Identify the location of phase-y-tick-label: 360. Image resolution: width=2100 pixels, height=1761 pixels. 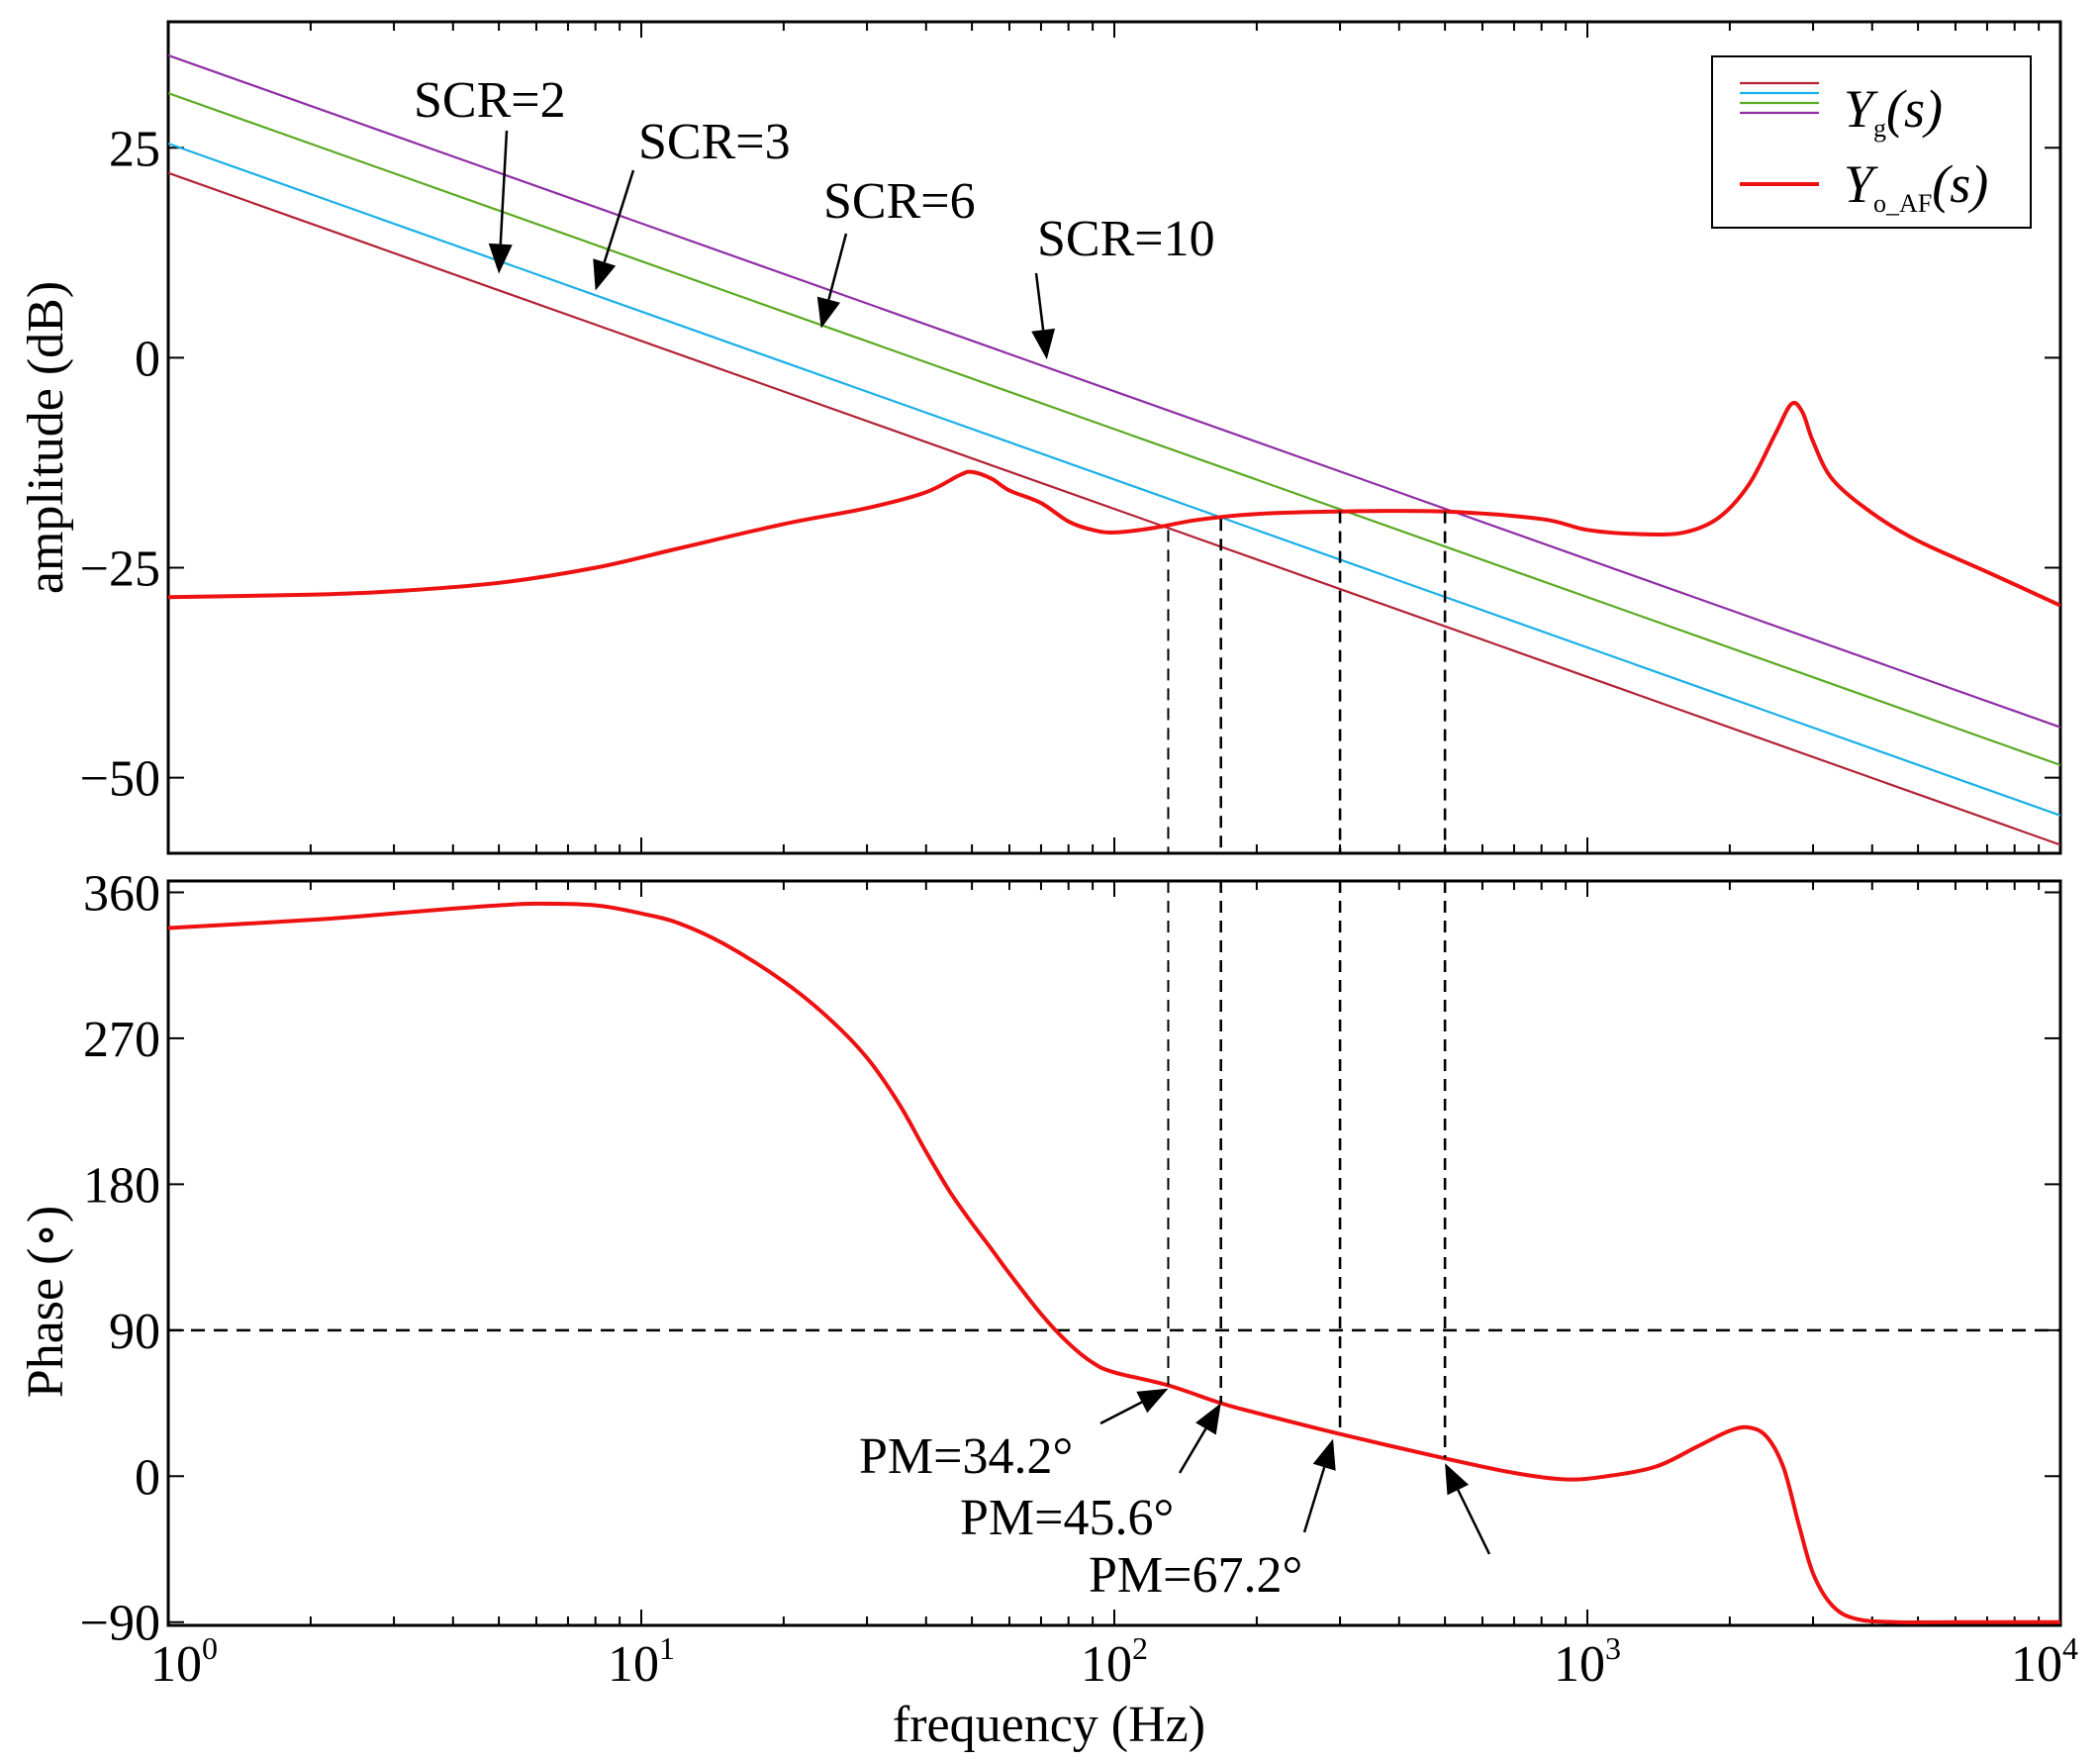
(121, 893).